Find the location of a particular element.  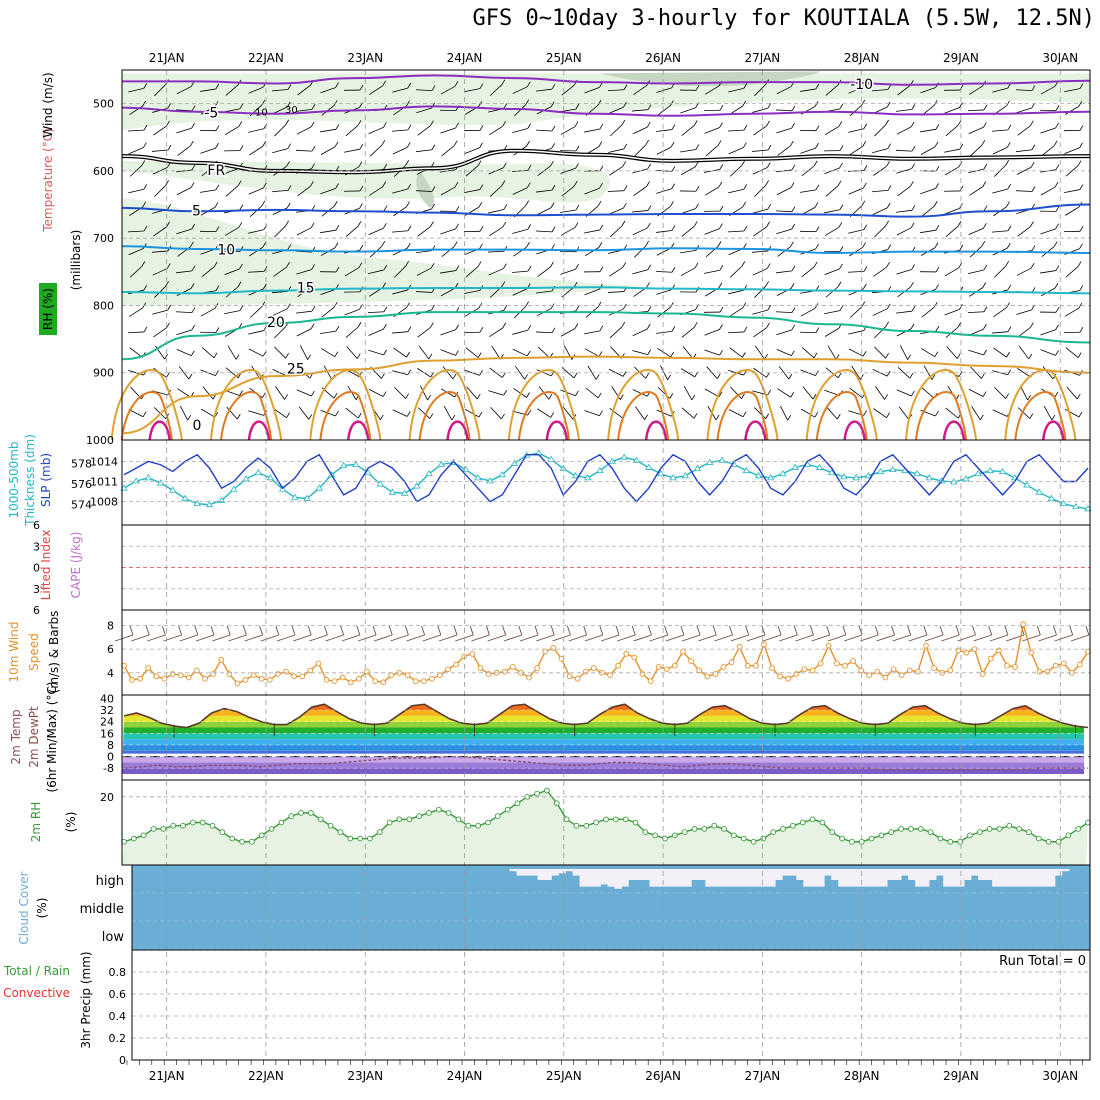

rh-shade-upper is located at coordinates (606, 102).